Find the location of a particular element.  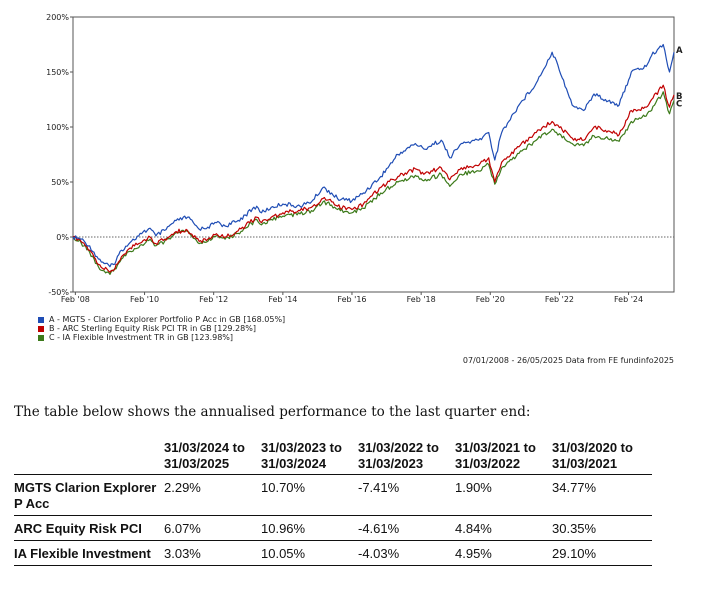

value-cell: 2.29% is located at coordinates (212, 495).